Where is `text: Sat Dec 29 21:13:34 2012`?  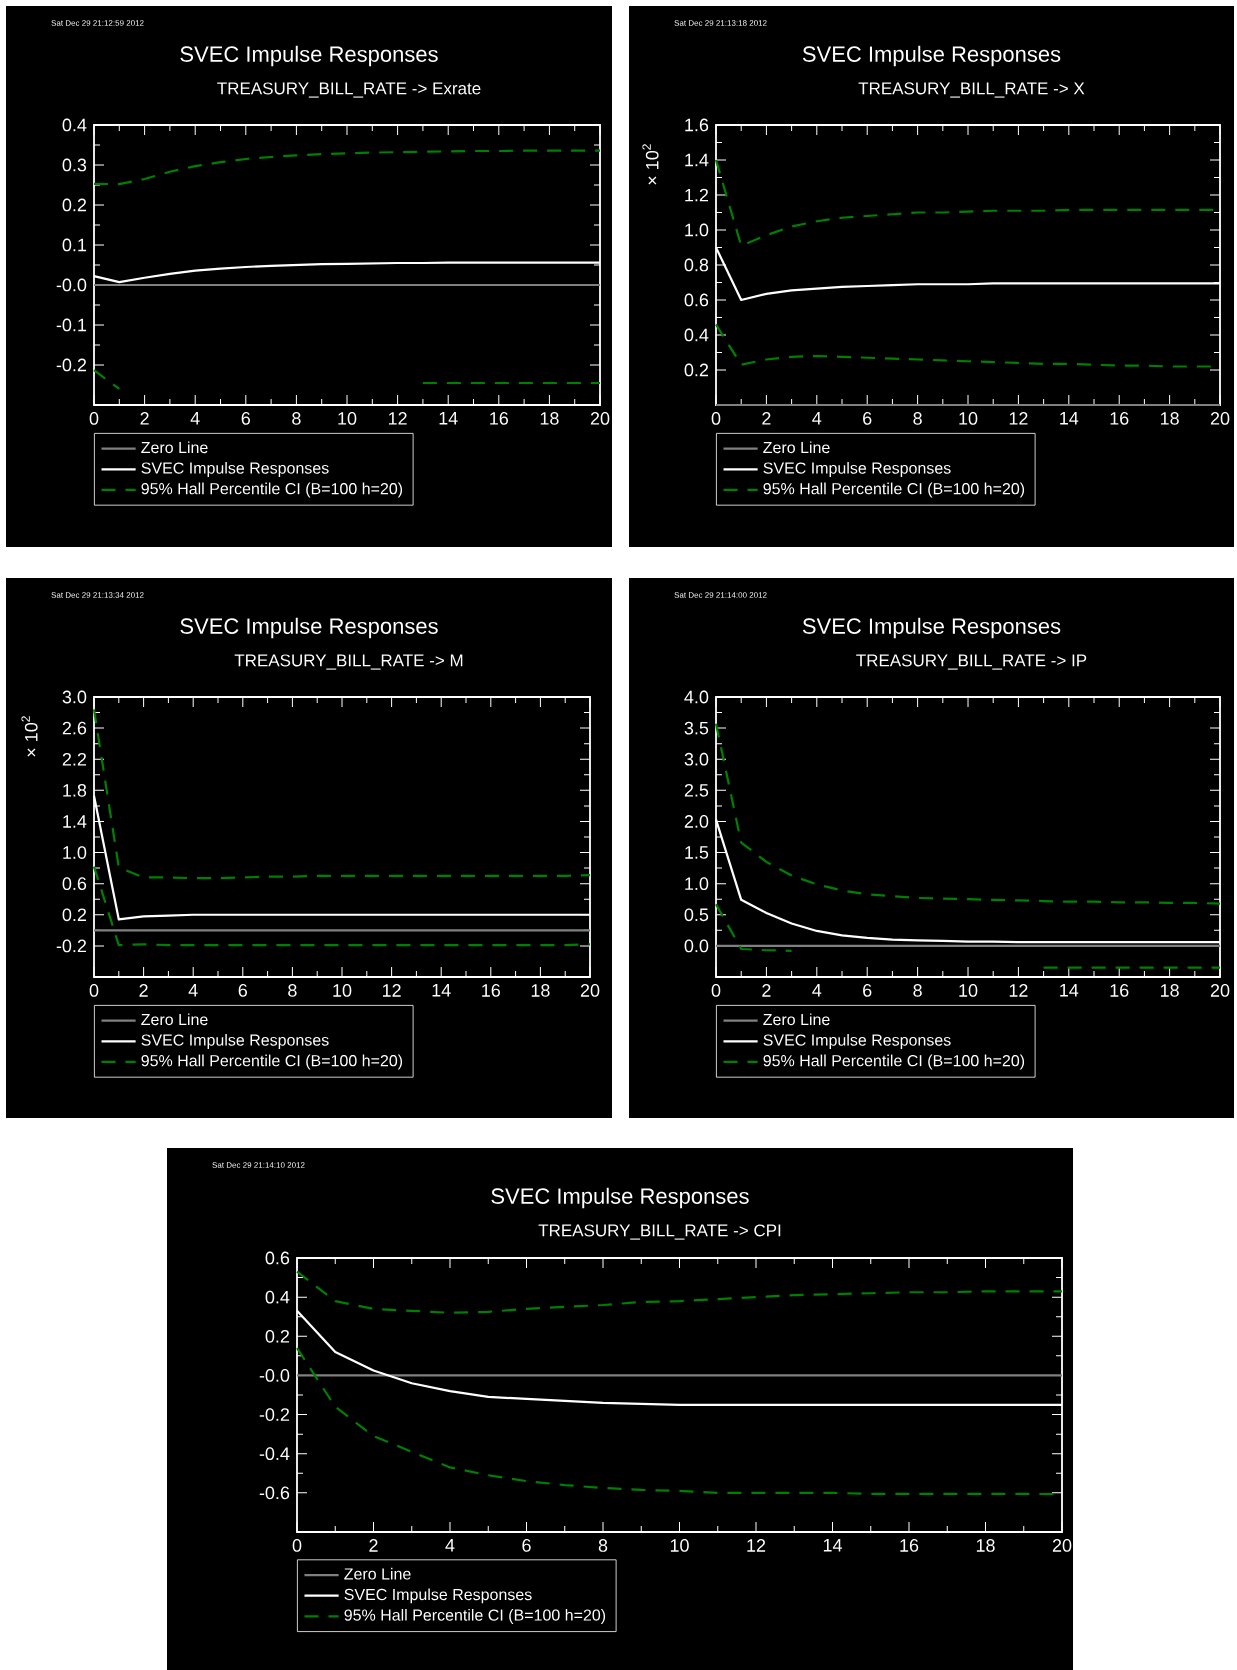
text: Sat Dec 29 21:13:34 2012 is located at coordinates (97, 595).